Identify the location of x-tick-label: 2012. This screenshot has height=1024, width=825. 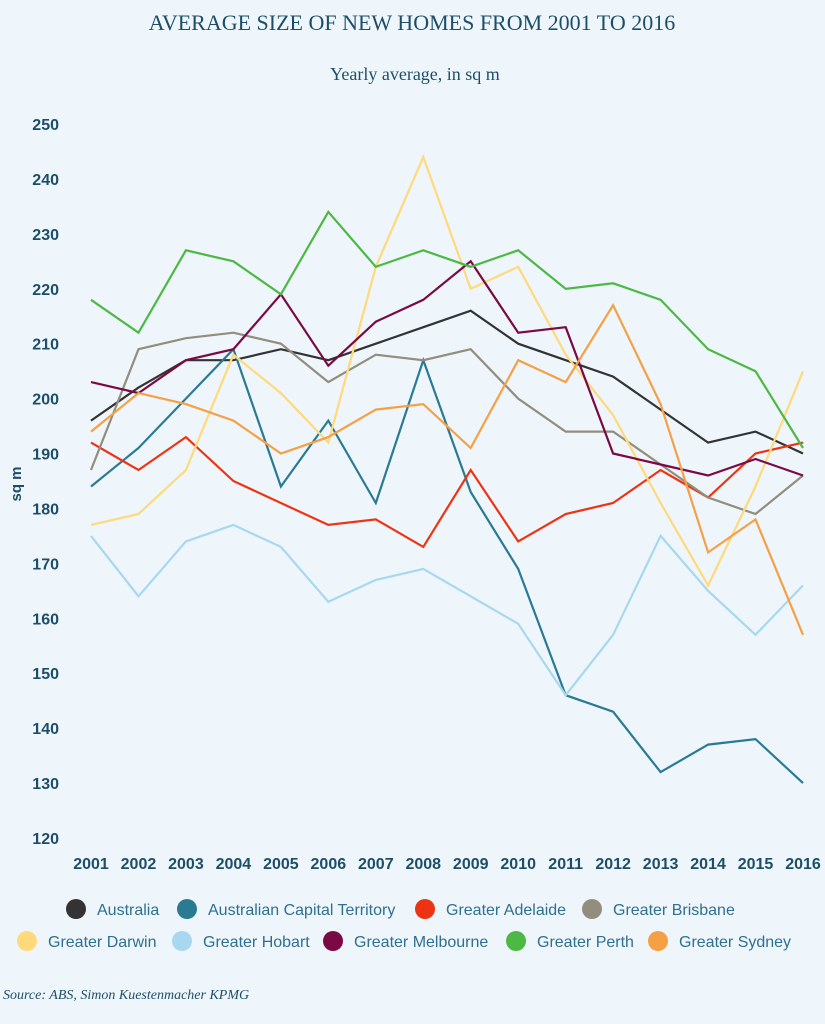
(613, 864).